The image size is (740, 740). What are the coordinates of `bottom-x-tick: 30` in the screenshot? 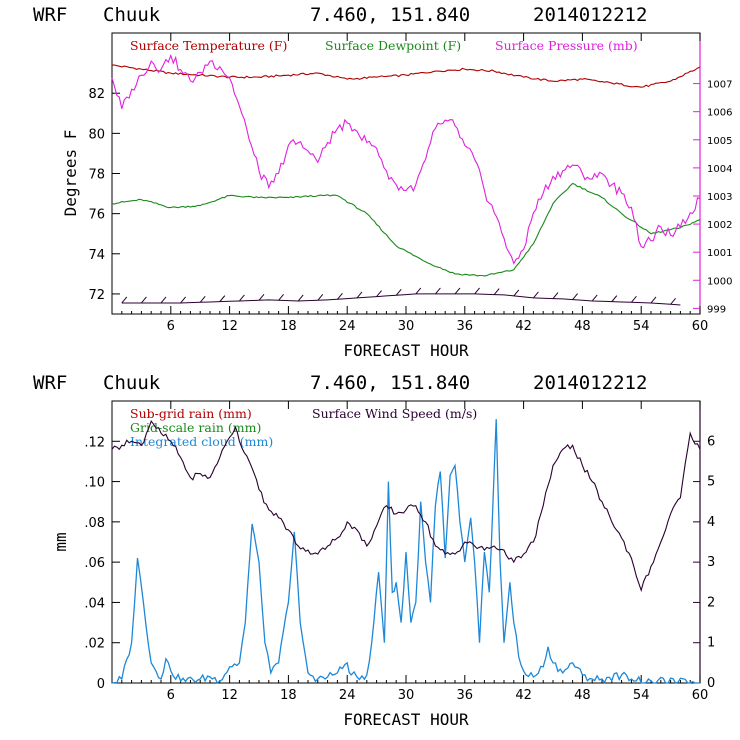 It's located at (406, 695).